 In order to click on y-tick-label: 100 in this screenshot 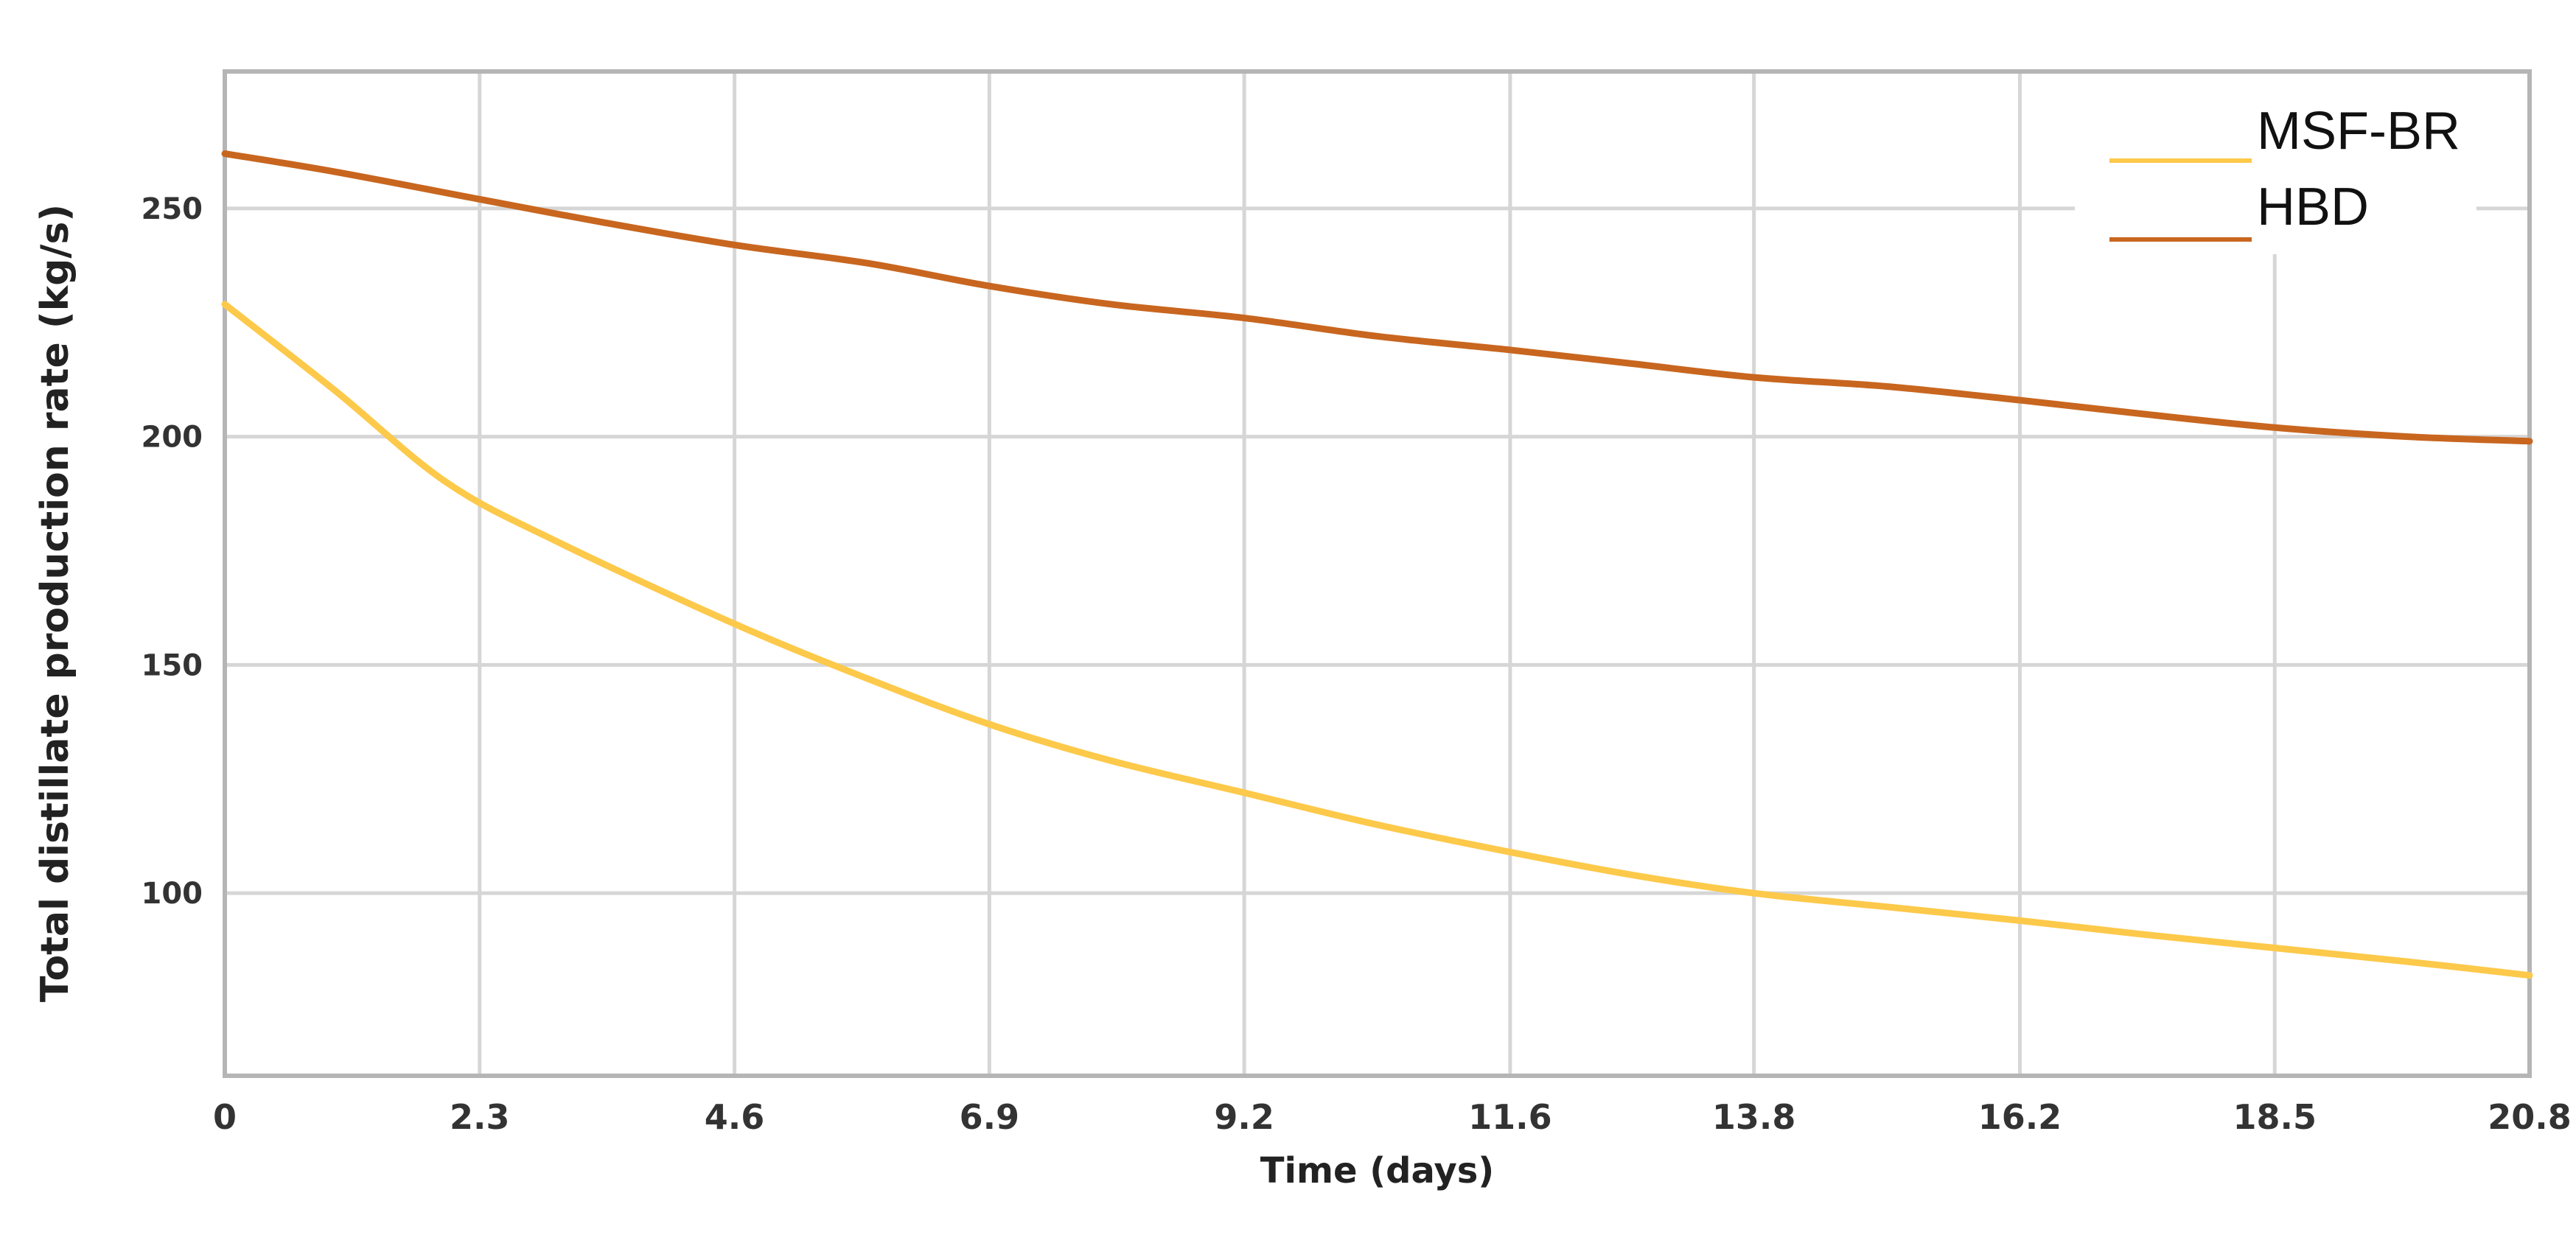, I will do `click(172, 894)`.